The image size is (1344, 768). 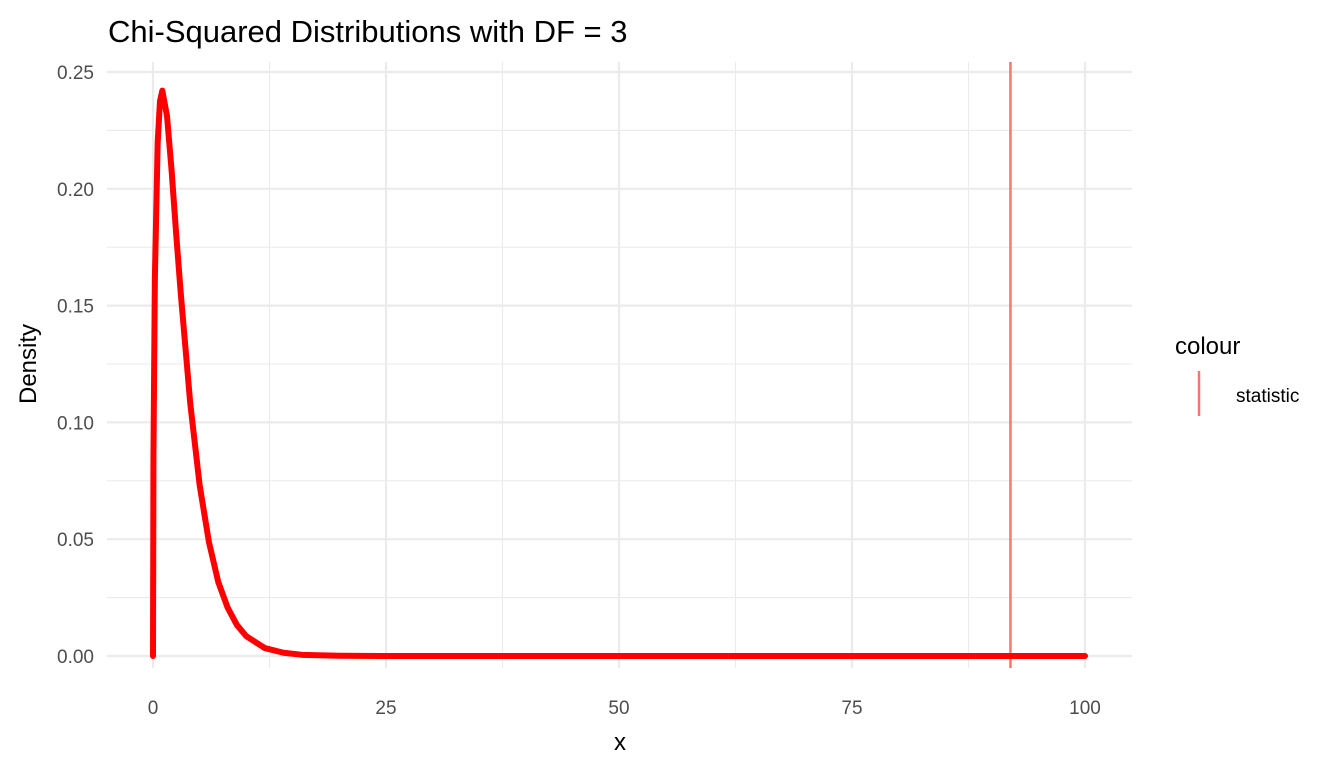 What do you see at coordinates (75, 423) in the screenshot?
I see `y-tick-label: 0.10` at bounding box center [75, 423].